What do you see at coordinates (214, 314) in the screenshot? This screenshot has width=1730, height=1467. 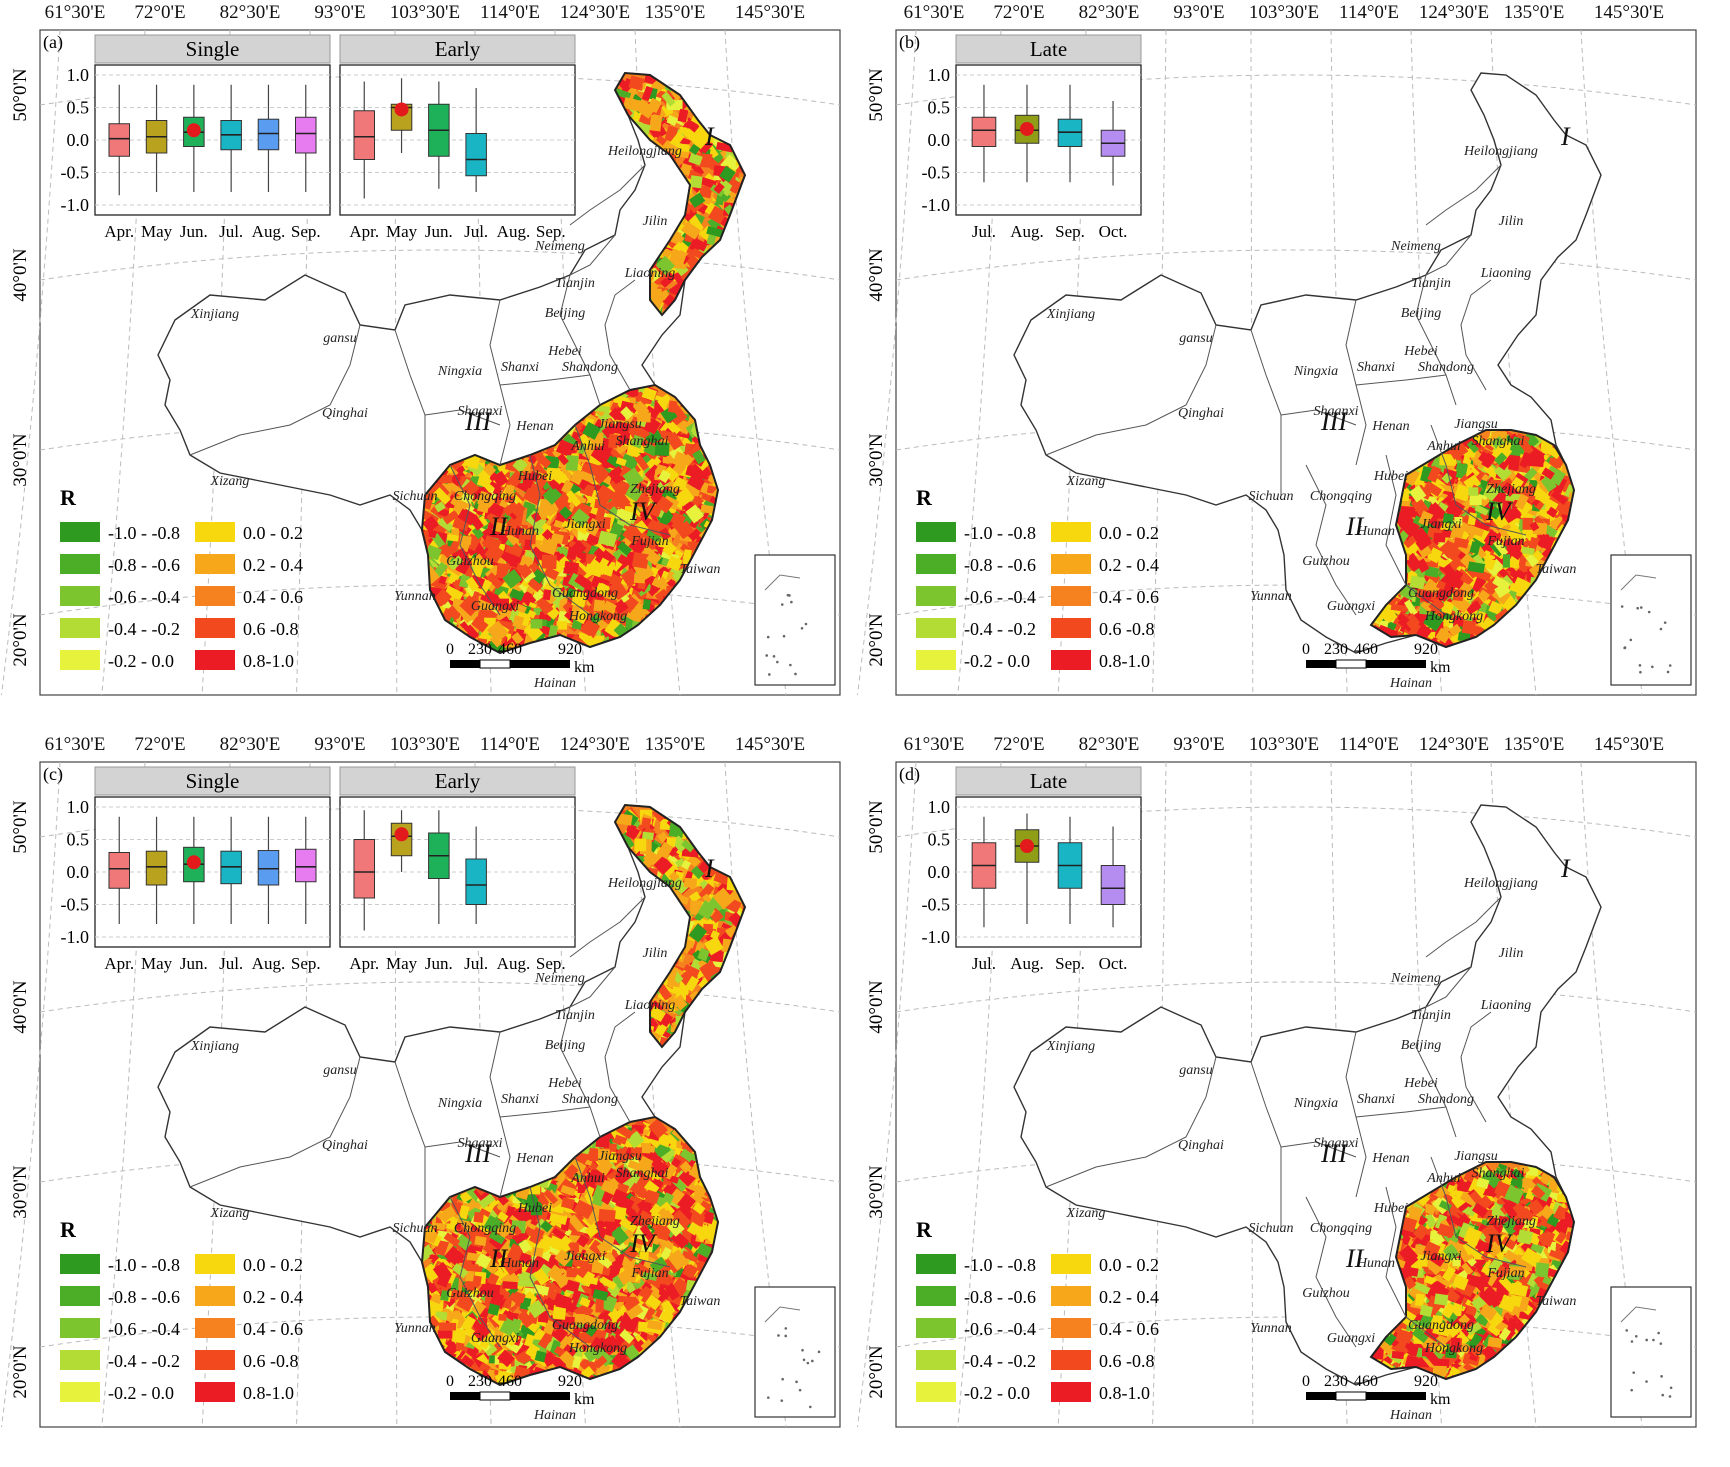 I see `province-label-xinjiang: Xinjiang` at bounding box center [214, 314].